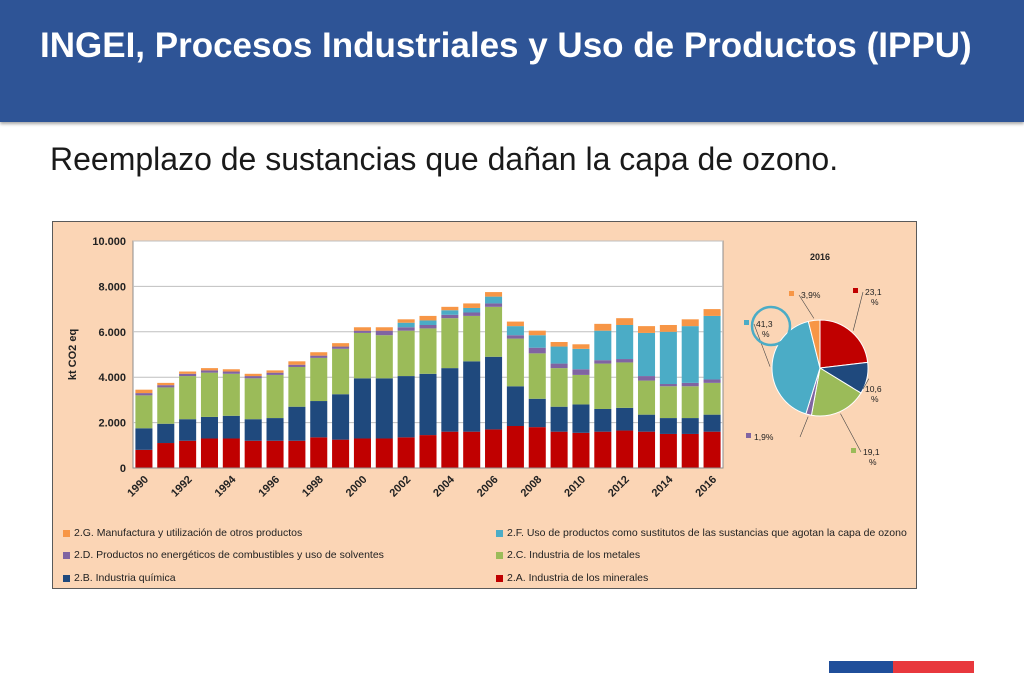  Describe the element at coordinates (319, 452) in the screenshot. I see `bar-segment-2A-1998` at that location.